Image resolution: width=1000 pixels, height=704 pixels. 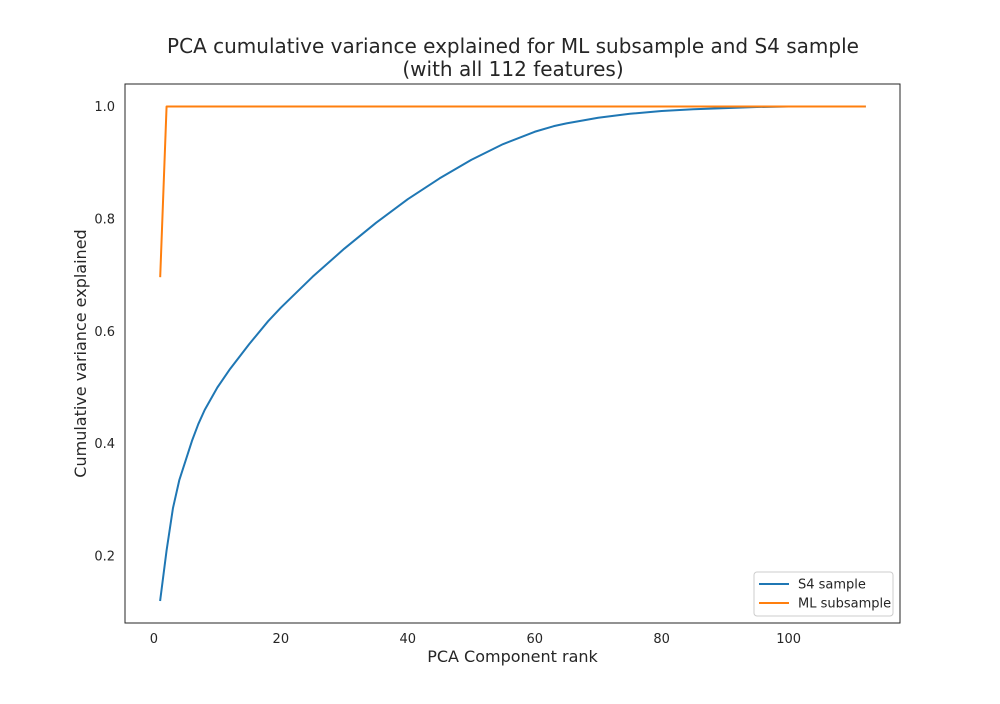 I want to click on y-tick-label: 1.0, so click(x=104, y=107).